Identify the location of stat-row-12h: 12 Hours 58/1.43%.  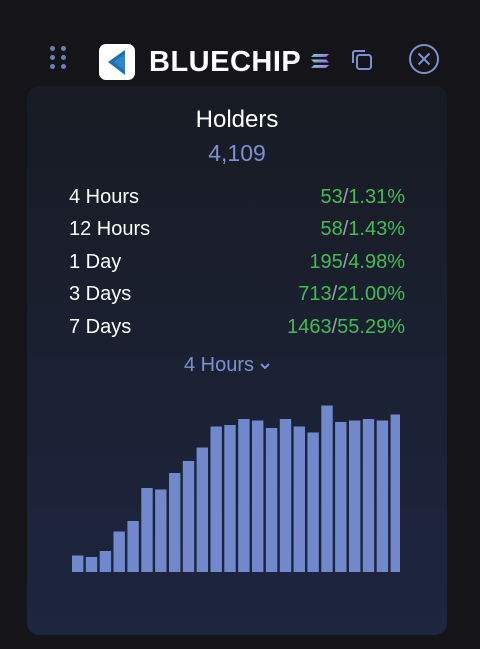
(237, 231).